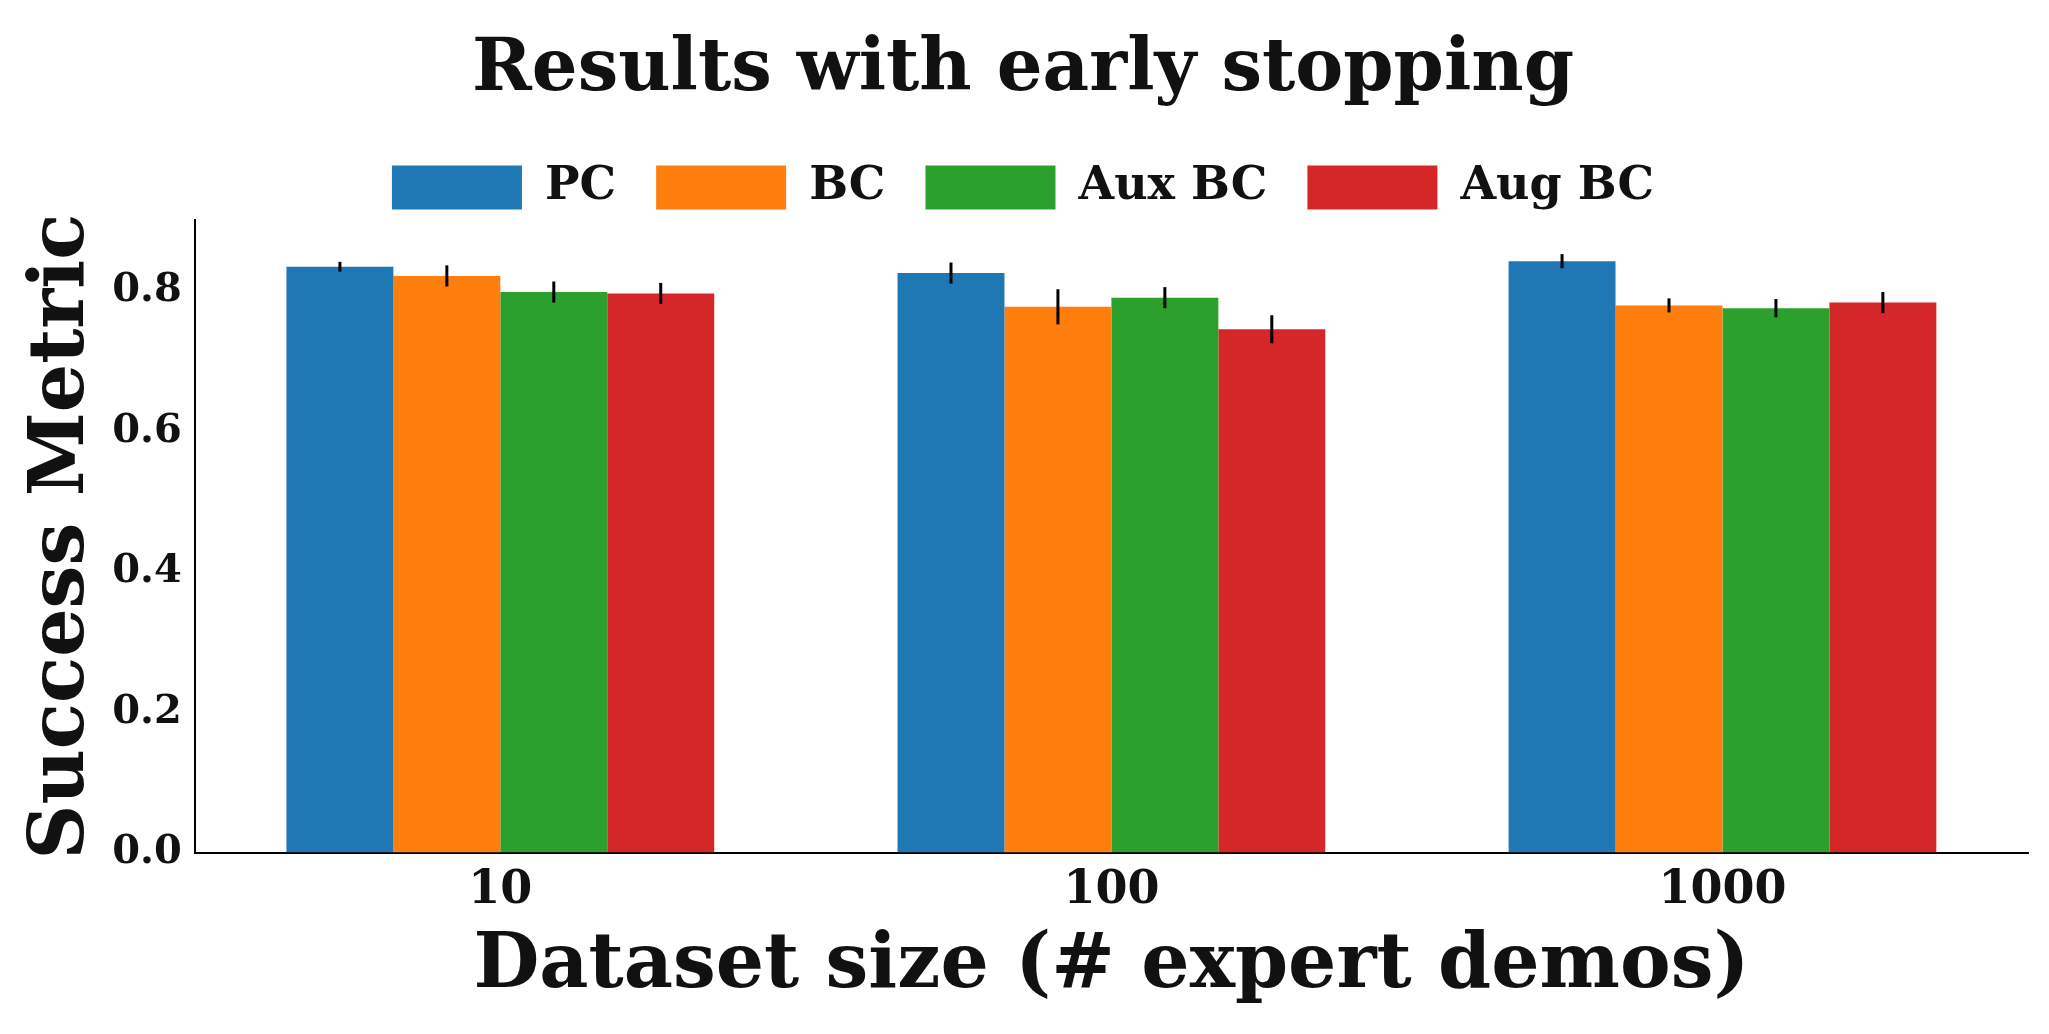 This screenshot has height=1034, width=2049. Describe the element at coordinates (1172, 183) in the screenshot. I see `legend-label: Aux BC` at that location.